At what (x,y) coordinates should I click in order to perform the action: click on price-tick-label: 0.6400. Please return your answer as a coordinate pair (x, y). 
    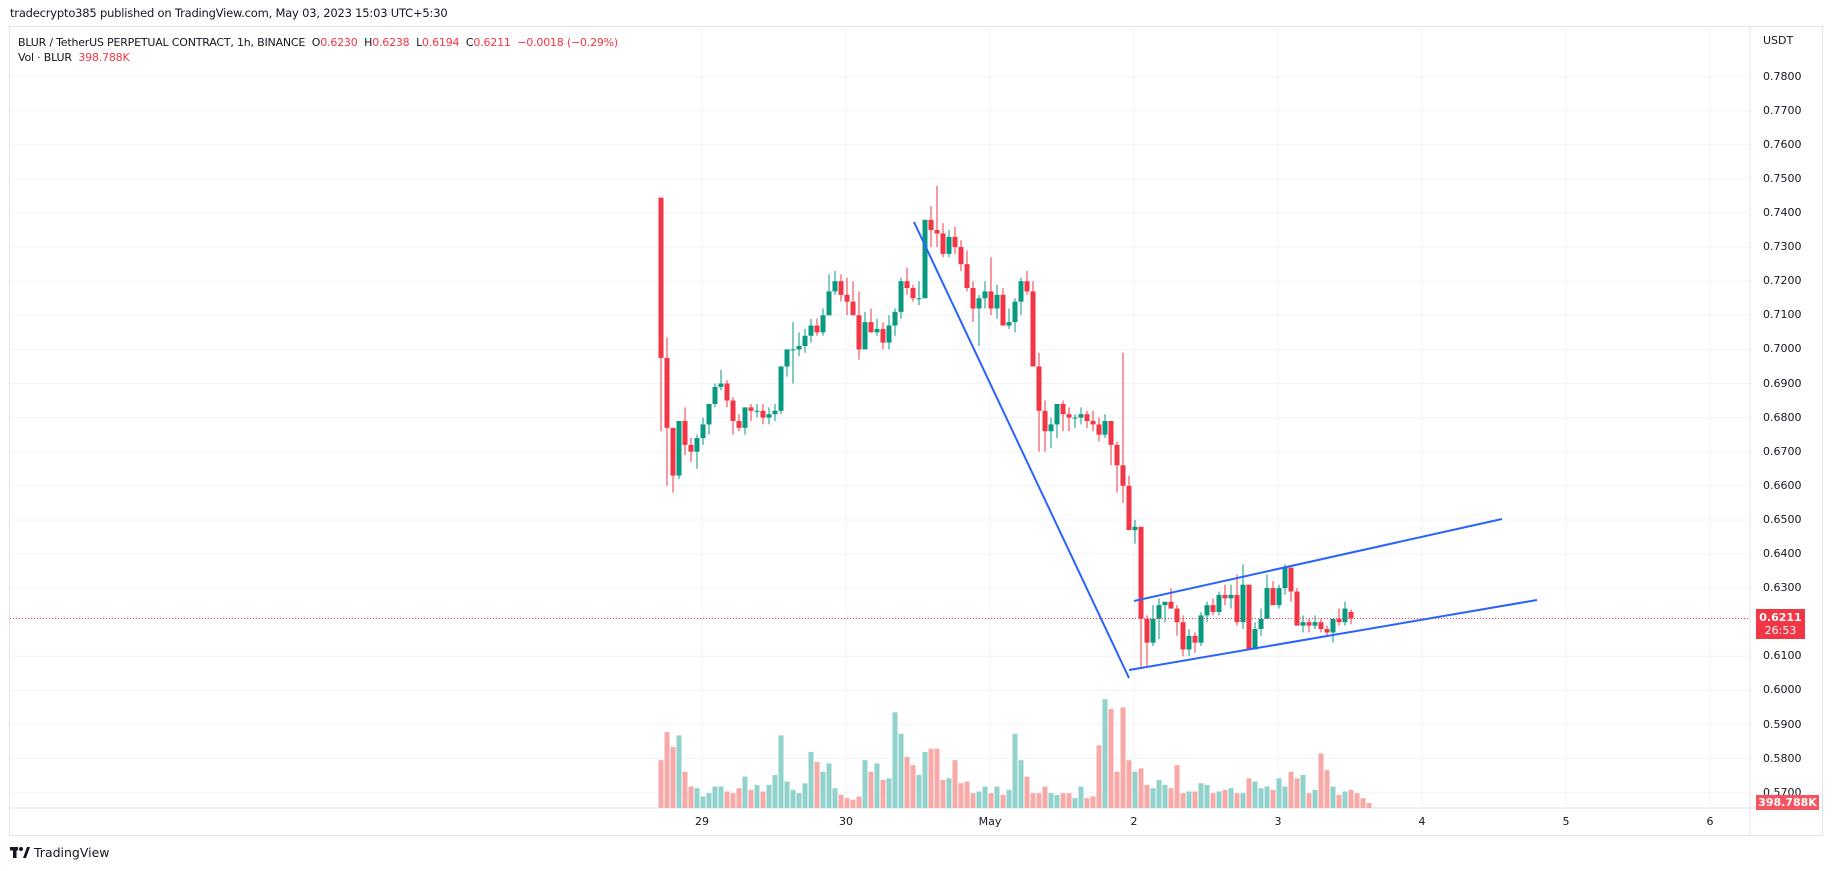
    Looking at the image, I should click on (1782, 553).